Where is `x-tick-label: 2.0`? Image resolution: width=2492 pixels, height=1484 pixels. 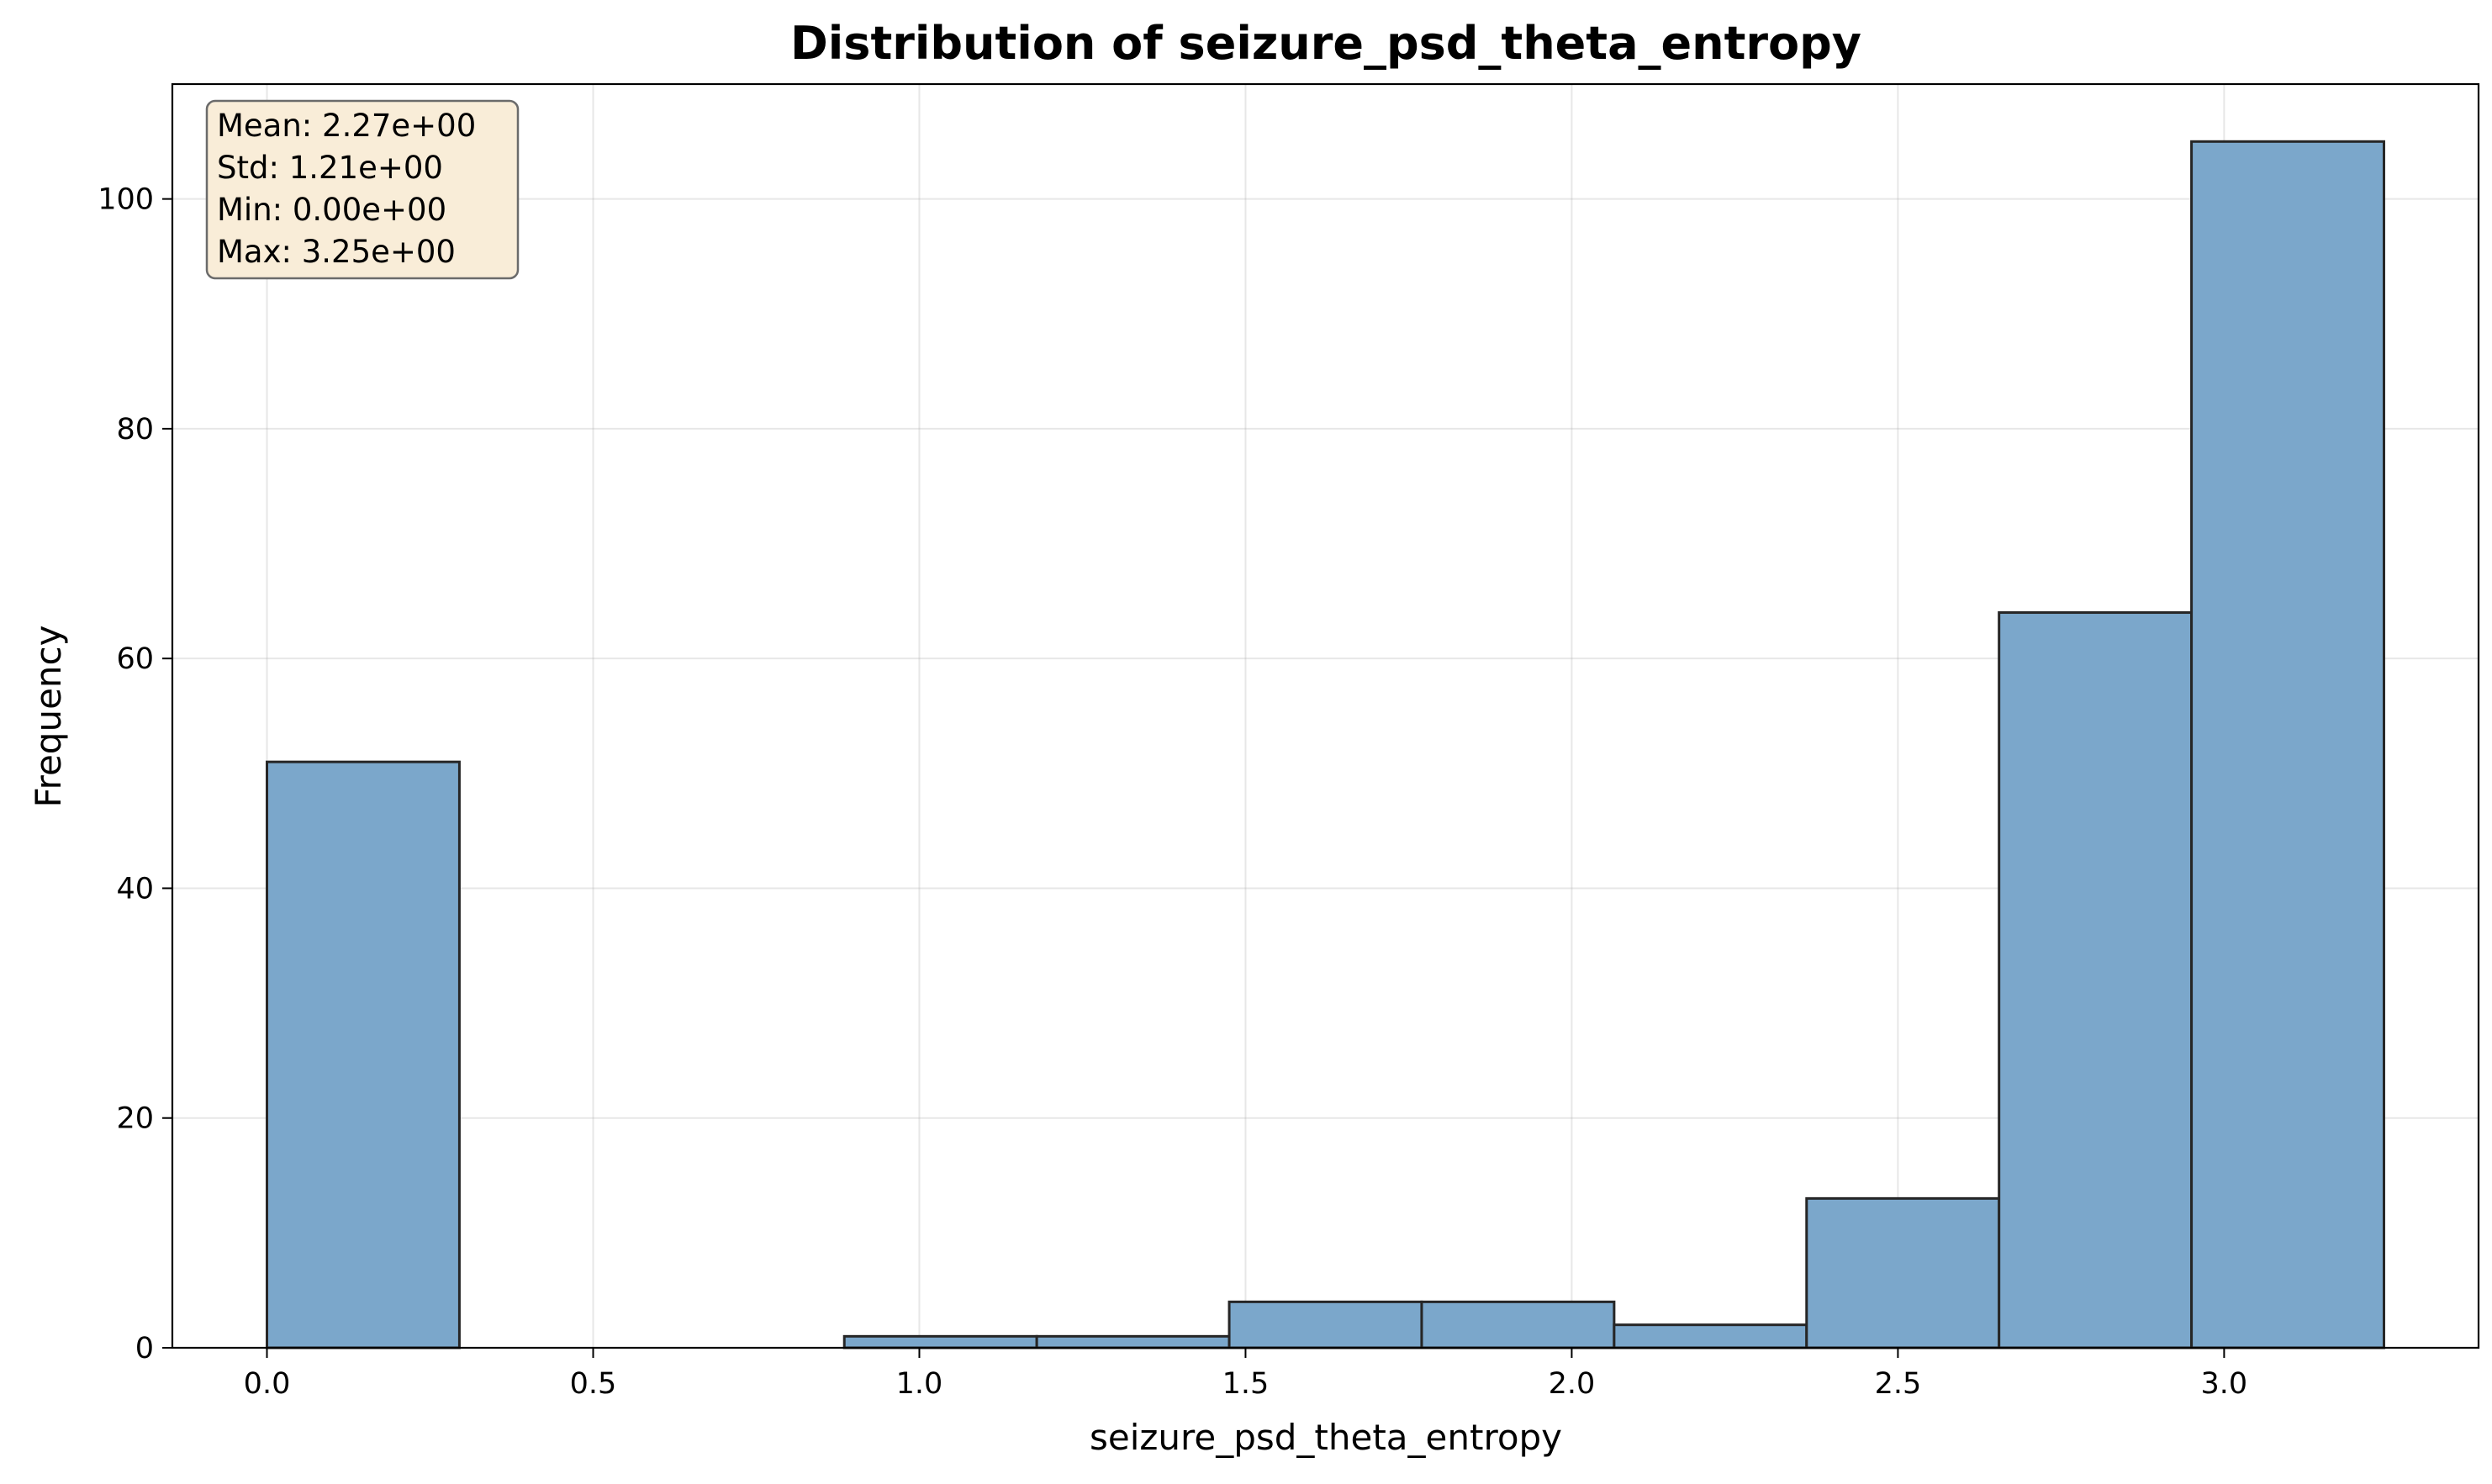
x-tick-label: 2.0 is located at coordinates (1572, 1384).